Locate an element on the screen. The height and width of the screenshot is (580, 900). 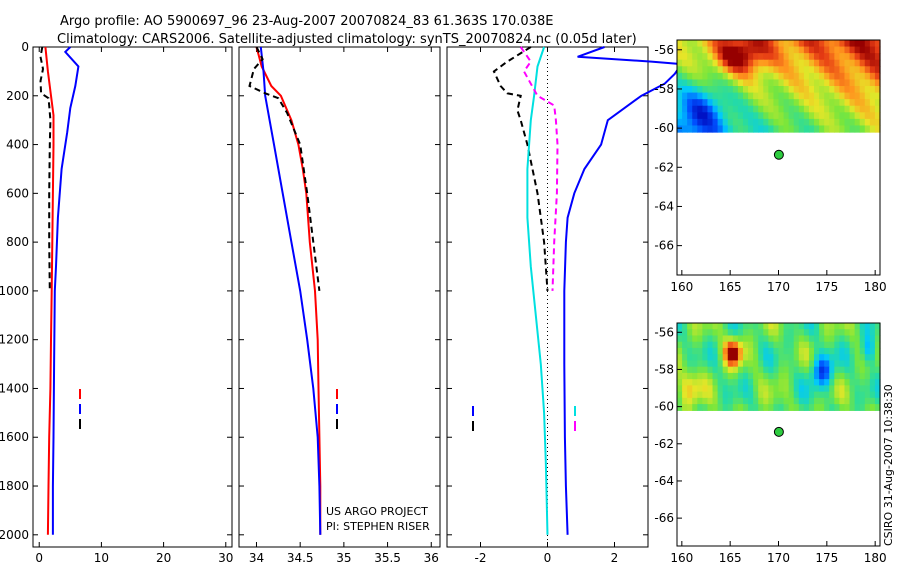
sst-map-ytick-label: -60 is located at coordinates (664, 128).